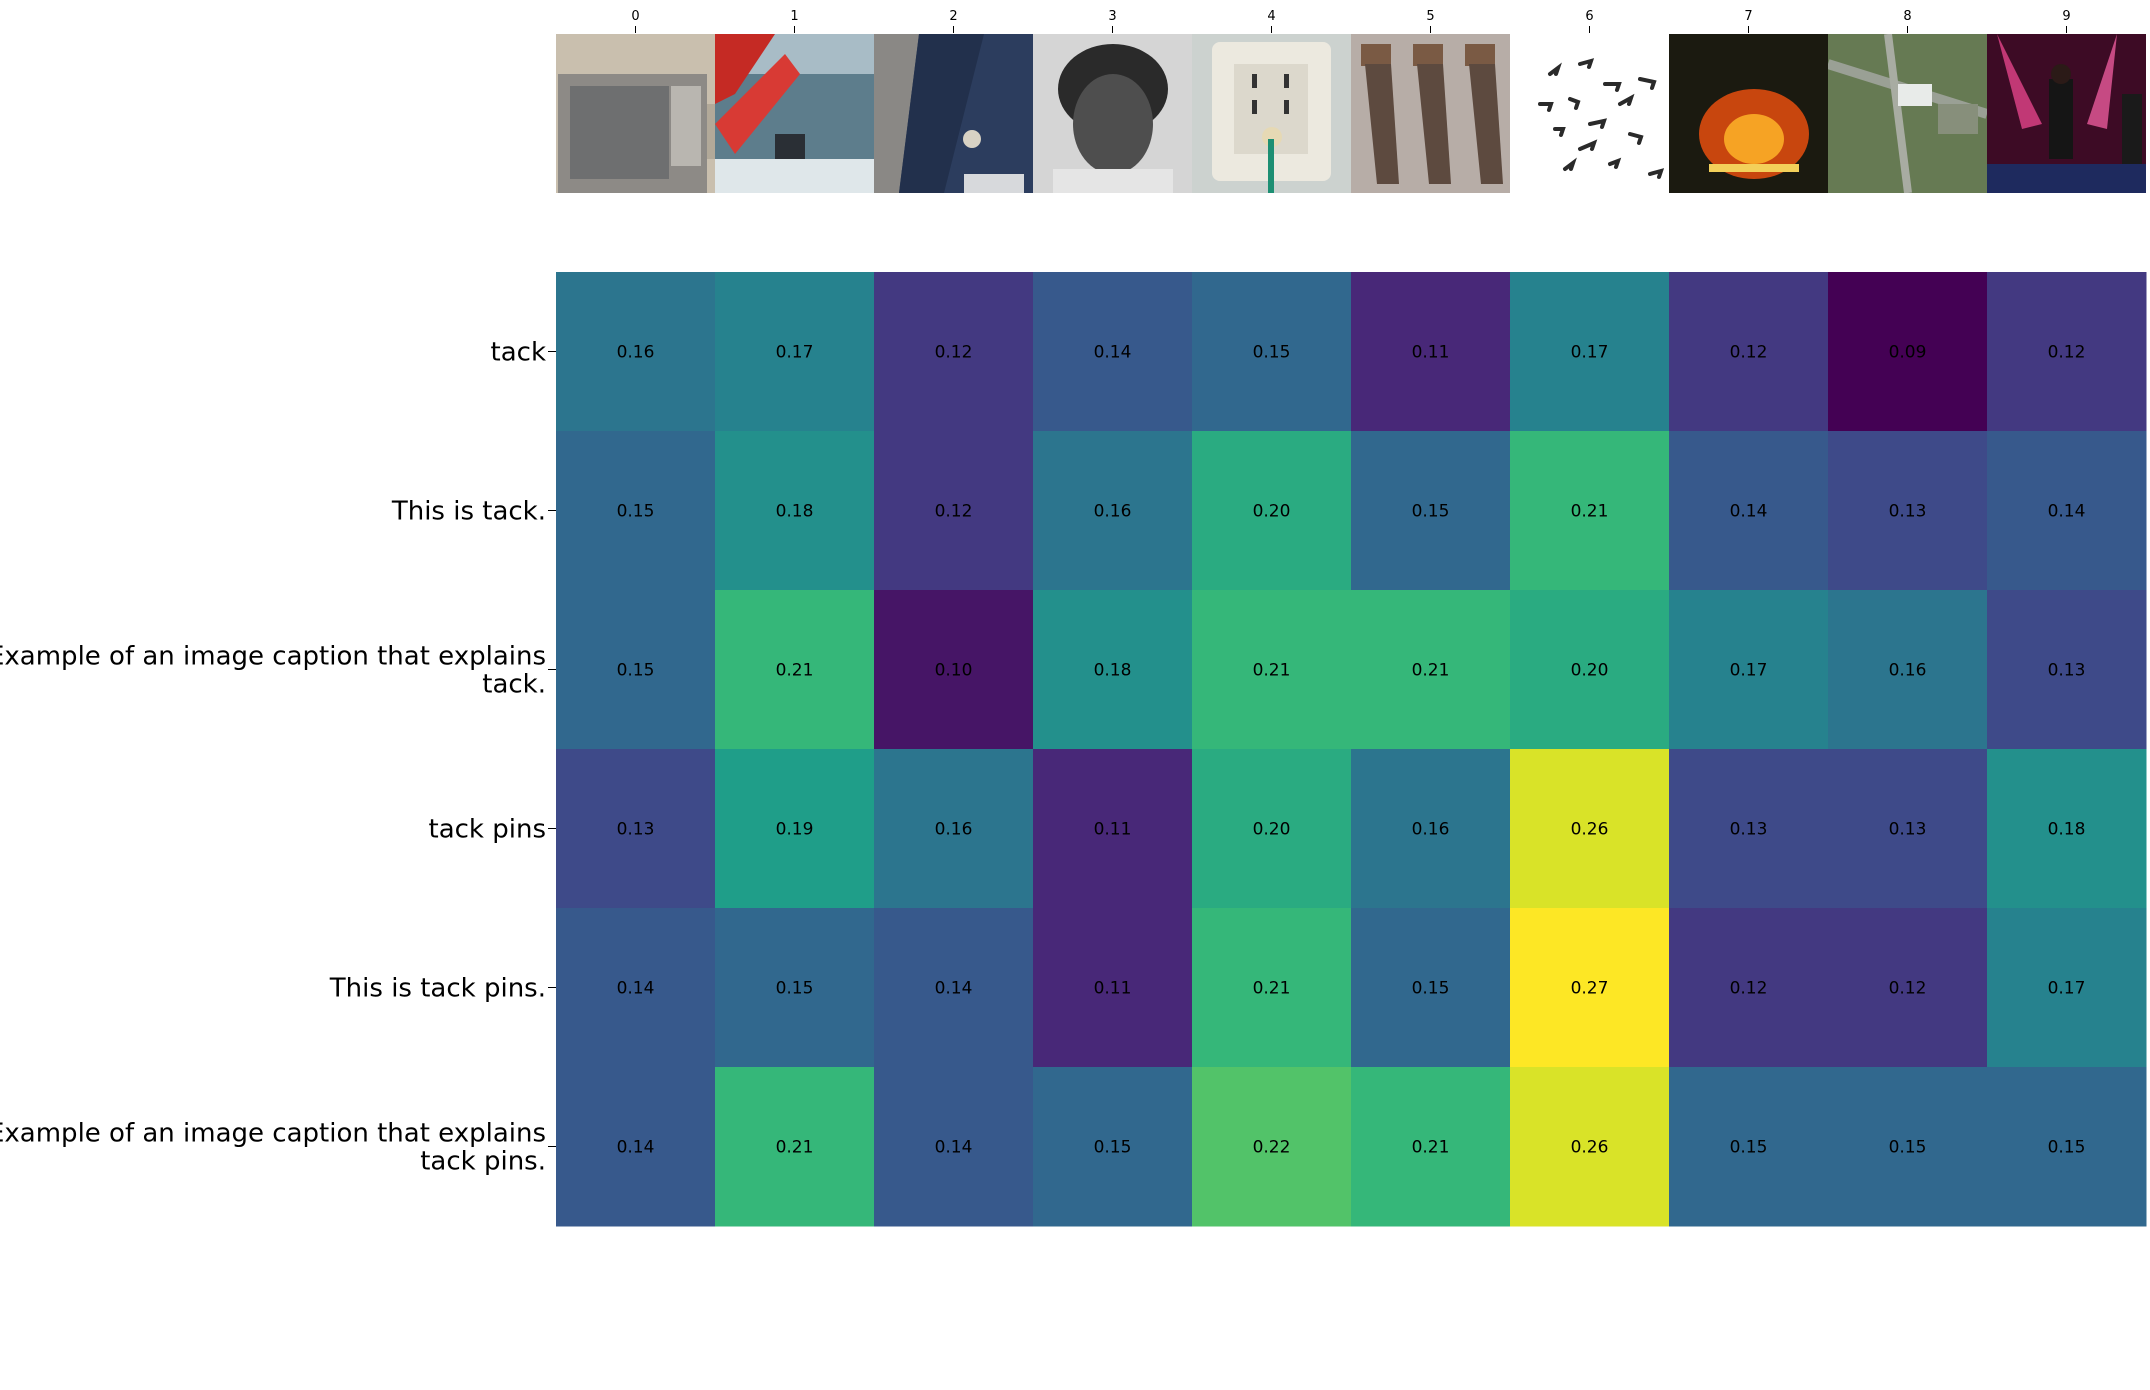 The height and width of the screenshot is (1390, 2150). What do you see at coordinates (488, 830) in the screenshot?
I see `y-tick-label: tack pins` at bounding box center [488, 830].